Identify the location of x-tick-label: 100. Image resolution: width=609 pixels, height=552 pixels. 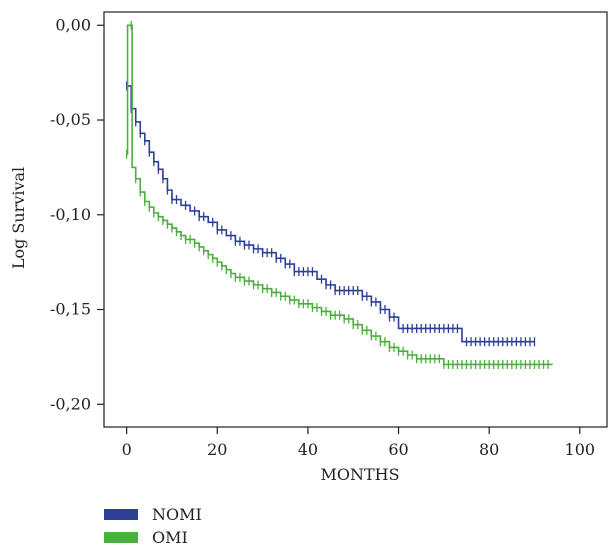
(580, 449).